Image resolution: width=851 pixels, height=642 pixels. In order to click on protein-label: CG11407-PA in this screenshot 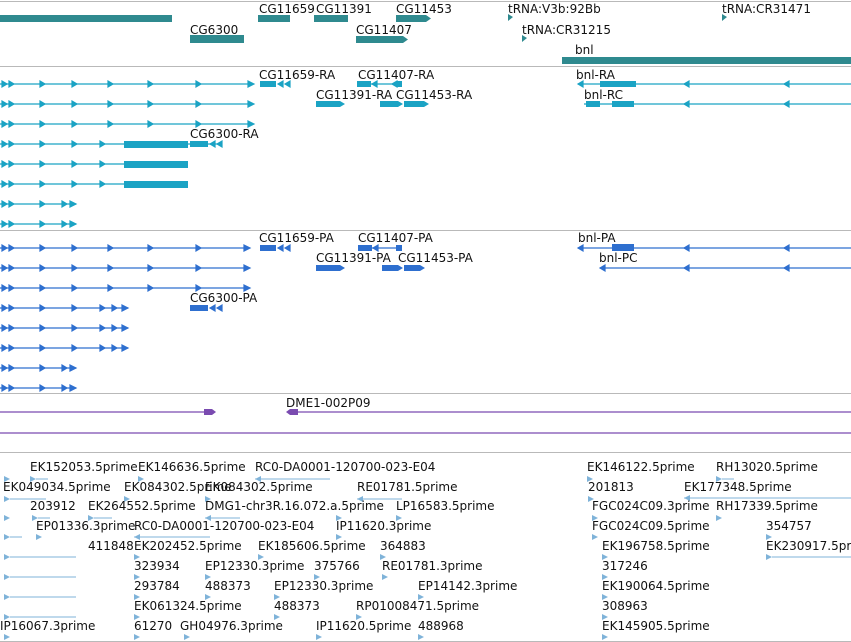, I will do `click(395, 238)`.